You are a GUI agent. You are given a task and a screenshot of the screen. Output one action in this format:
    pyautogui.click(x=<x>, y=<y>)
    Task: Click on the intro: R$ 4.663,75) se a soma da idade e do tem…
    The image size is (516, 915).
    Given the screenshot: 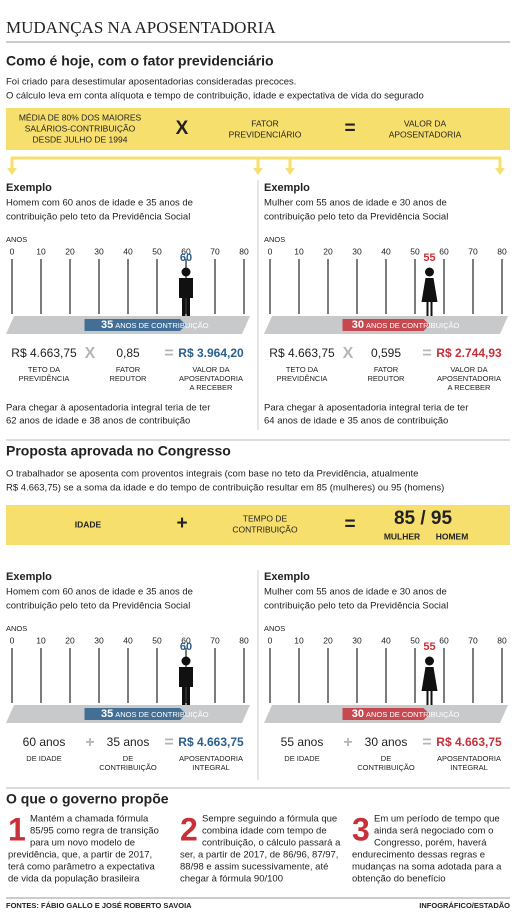 What is the action you would take?
    pyautogui.click(x=225, y=488)
    